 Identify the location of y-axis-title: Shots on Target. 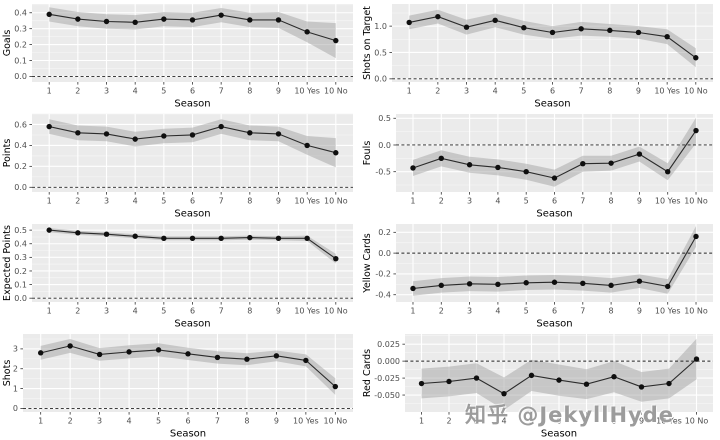
(367, 43).